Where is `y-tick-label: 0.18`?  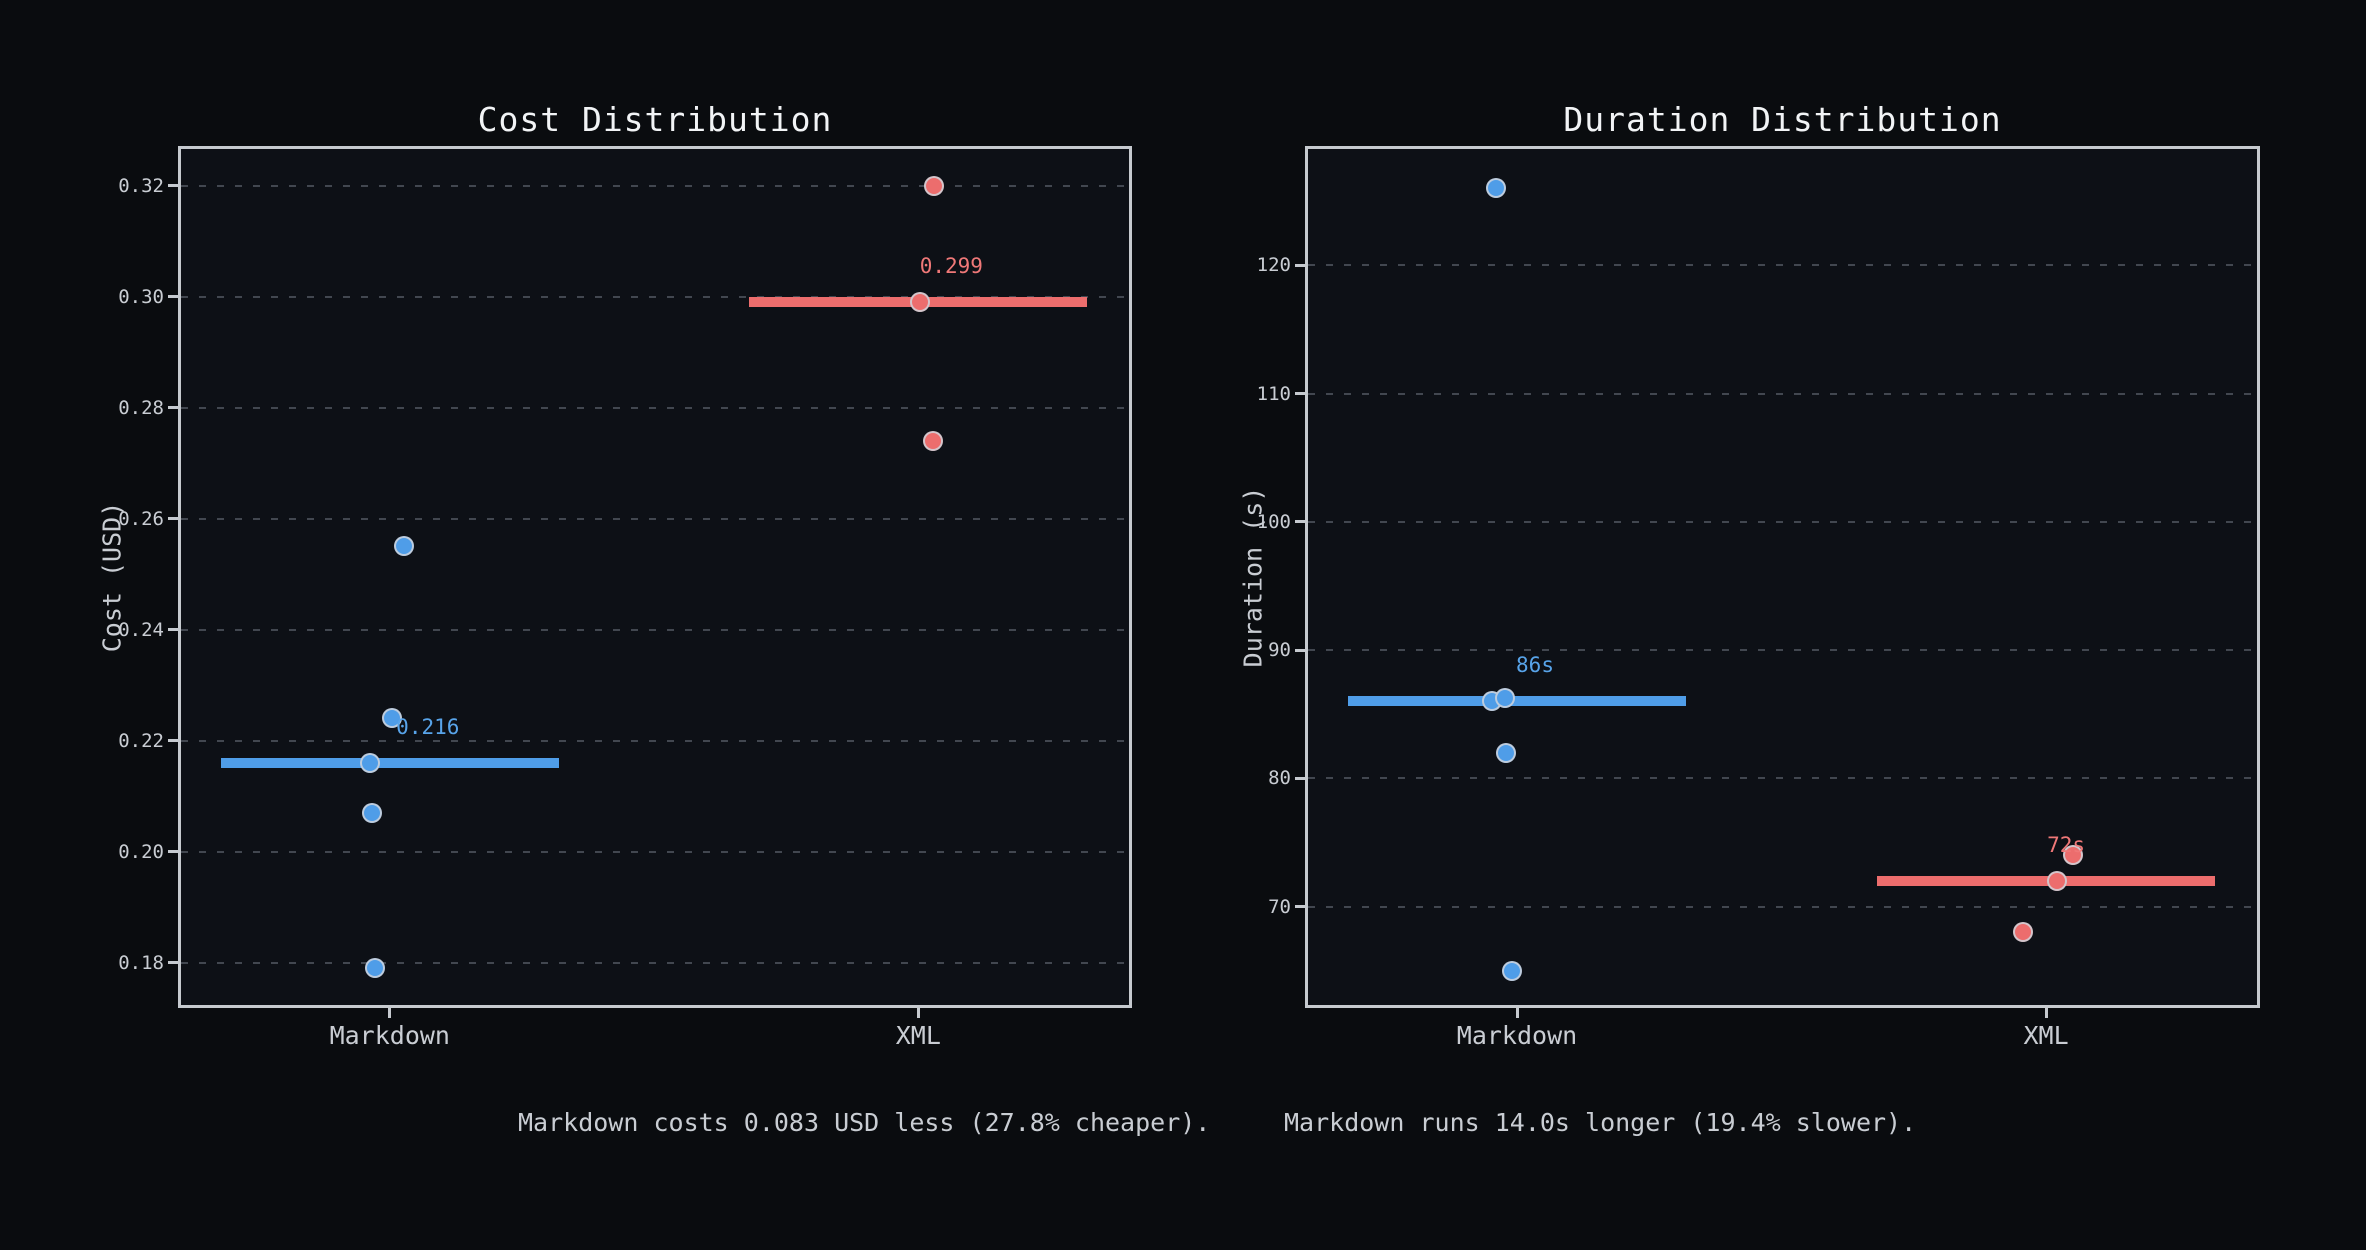
y-tick-label: 0.18 is located at coordinates (141, 962).